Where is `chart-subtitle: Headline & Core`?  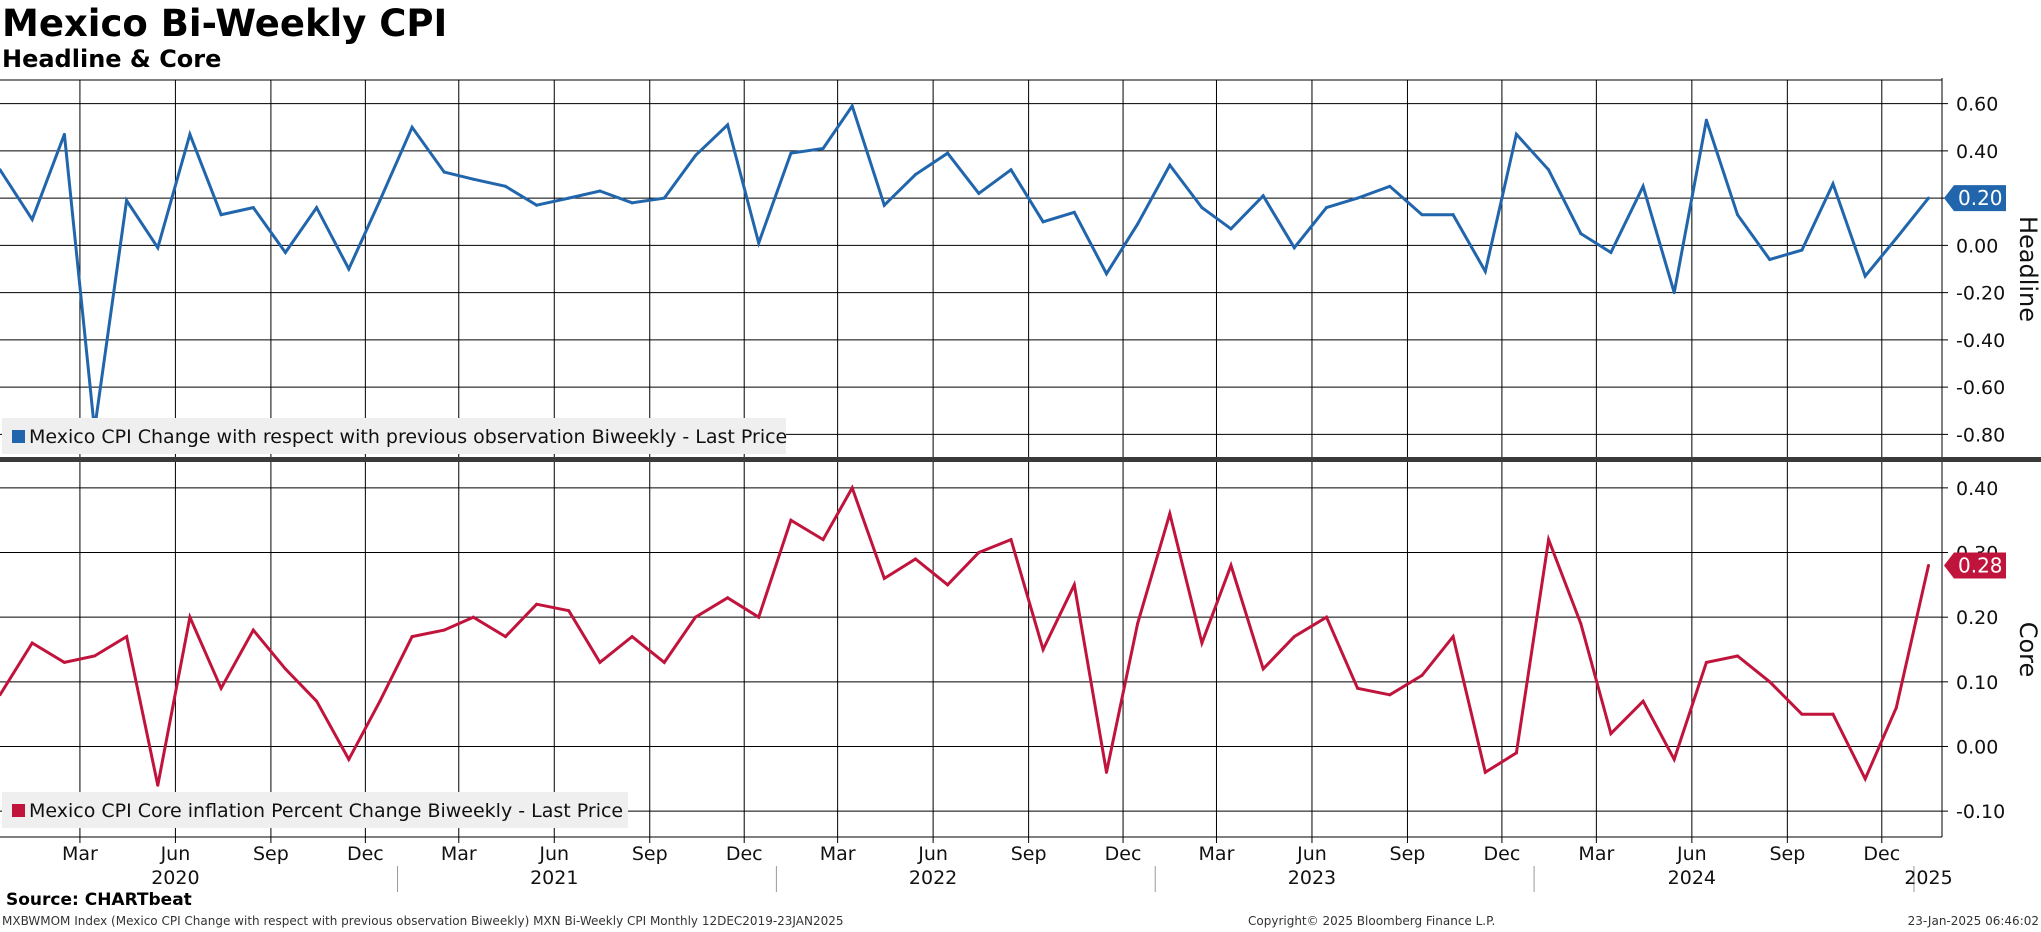
chart-subtitle: Headline & Core is located at coordinates (112, 59).